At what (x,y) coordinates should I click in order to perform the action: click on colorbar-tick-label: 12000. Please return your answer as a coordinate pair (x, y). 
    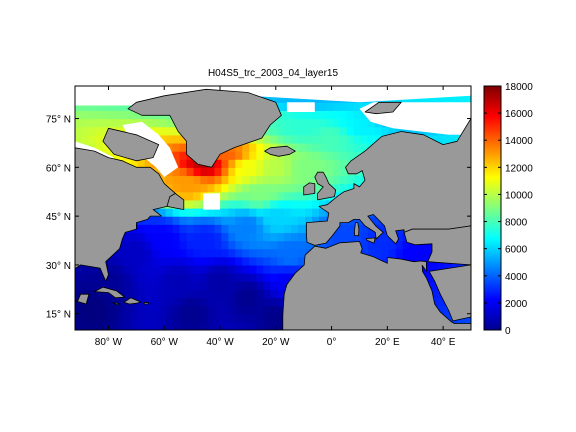
    Looking at the image, I should click on (519, 168).